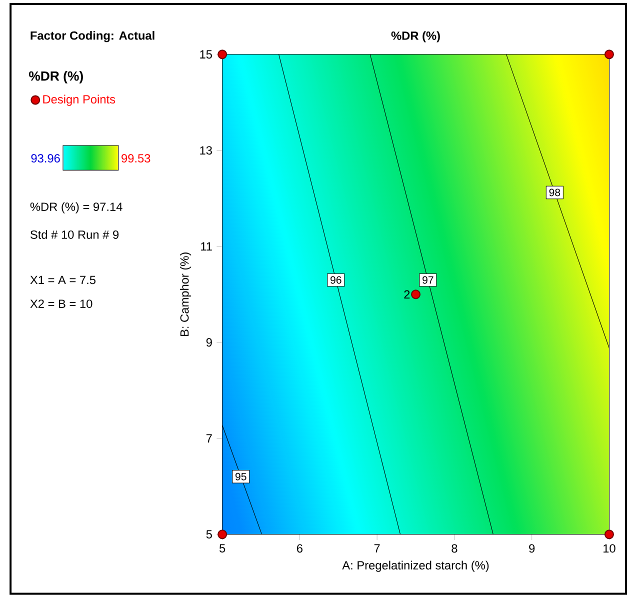 The width and height of the screenshot is (630, 598). Describe the element at coordinates (206, 150) in the screenshot. I see `y-tick-label: 13` at that location.